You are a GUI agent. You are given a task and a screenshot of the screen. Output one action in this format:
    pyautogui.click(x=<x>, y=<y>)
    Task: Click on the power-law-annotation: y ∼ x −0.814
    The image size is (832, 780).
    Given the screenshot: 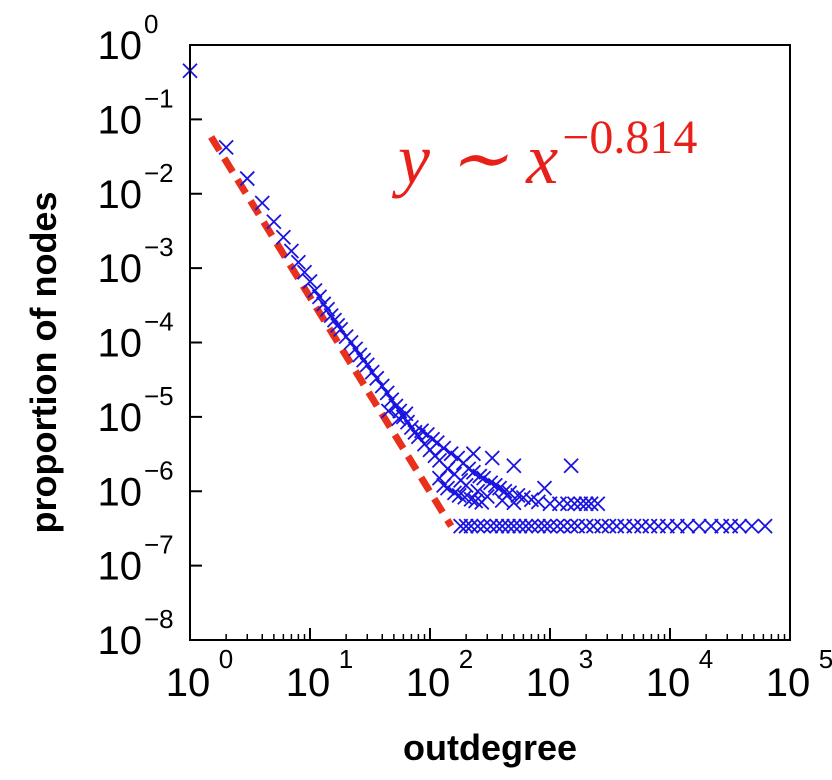 What is the action you would take?
    pyautogui.click(x=544, y=155)
    